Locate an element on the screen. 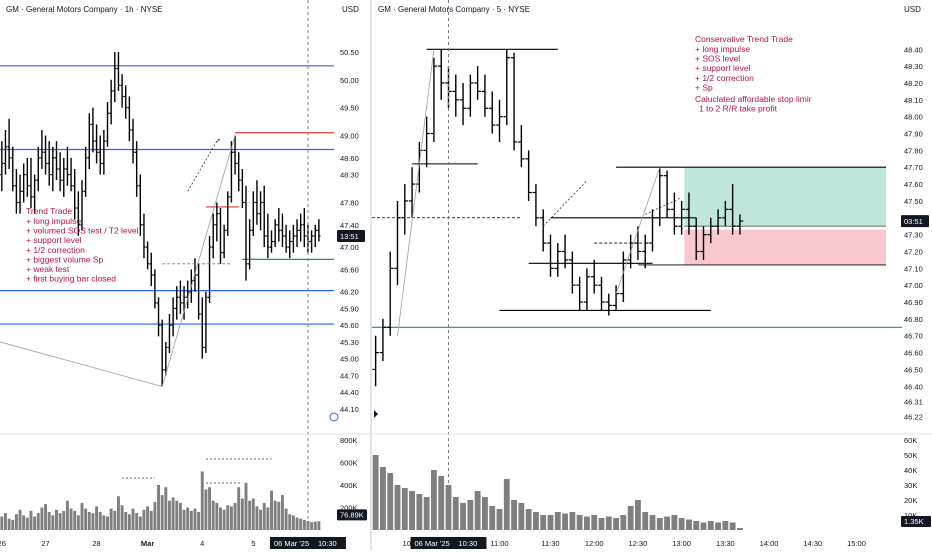  annotation-line: + Sp is located at coordinates (704, 87).